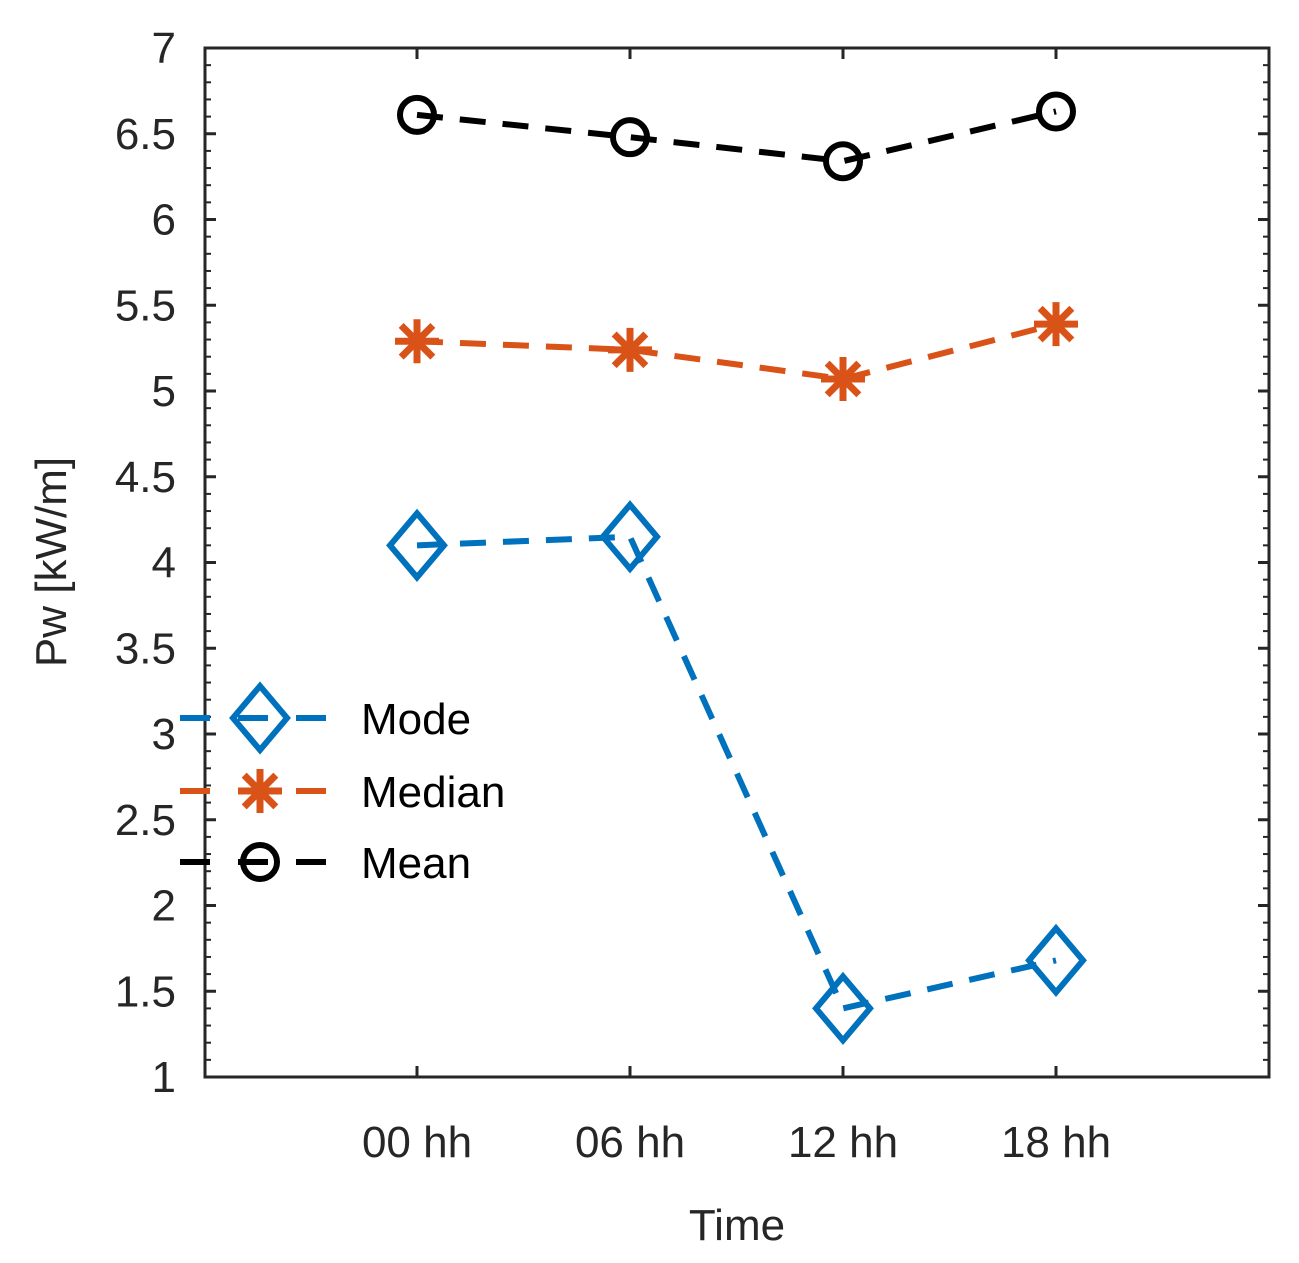 This screenshot has width=1299, height=1263. I want to click on y-tick-labels: 1 1.5 2 2.5 3 3.5 4 4.5 5 5.5 6 6.5 7, so click(145, 563).